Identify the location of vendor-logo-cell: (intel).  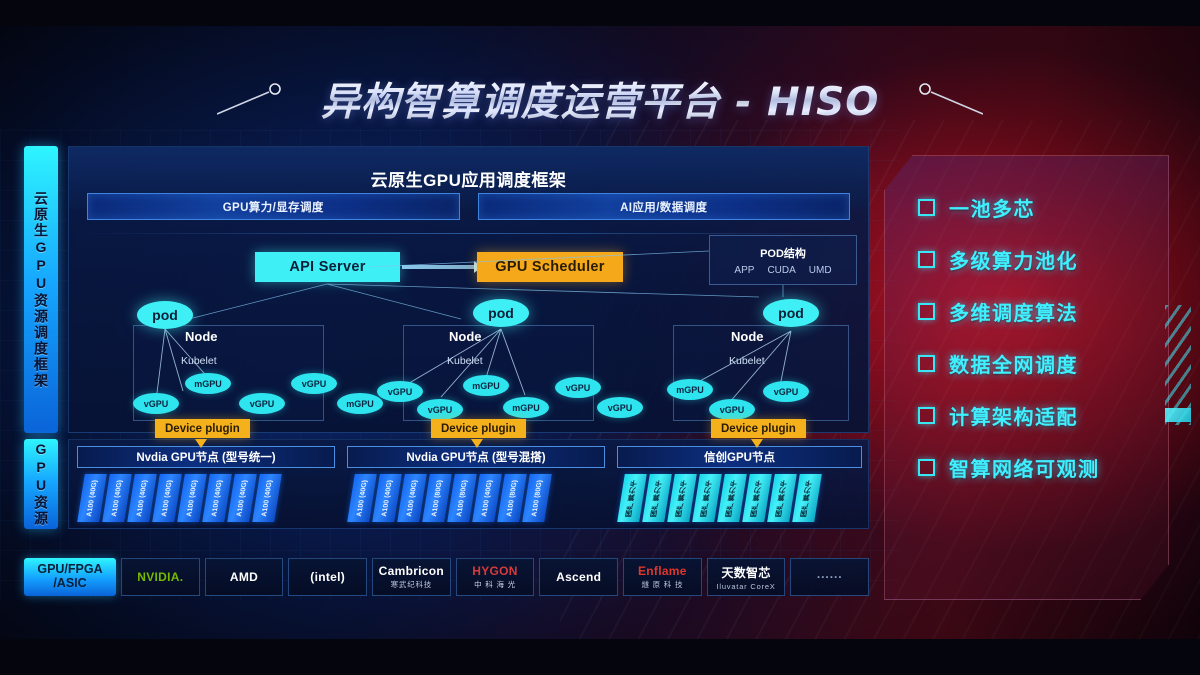
(328, 577).